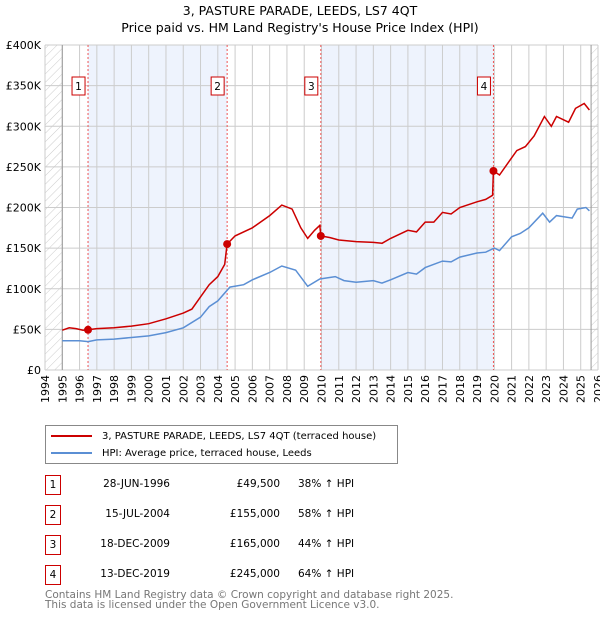 Image resolution: width=600 pixels, height=620 pixels. I want to click on sale-label: 2, so click(217, 87).